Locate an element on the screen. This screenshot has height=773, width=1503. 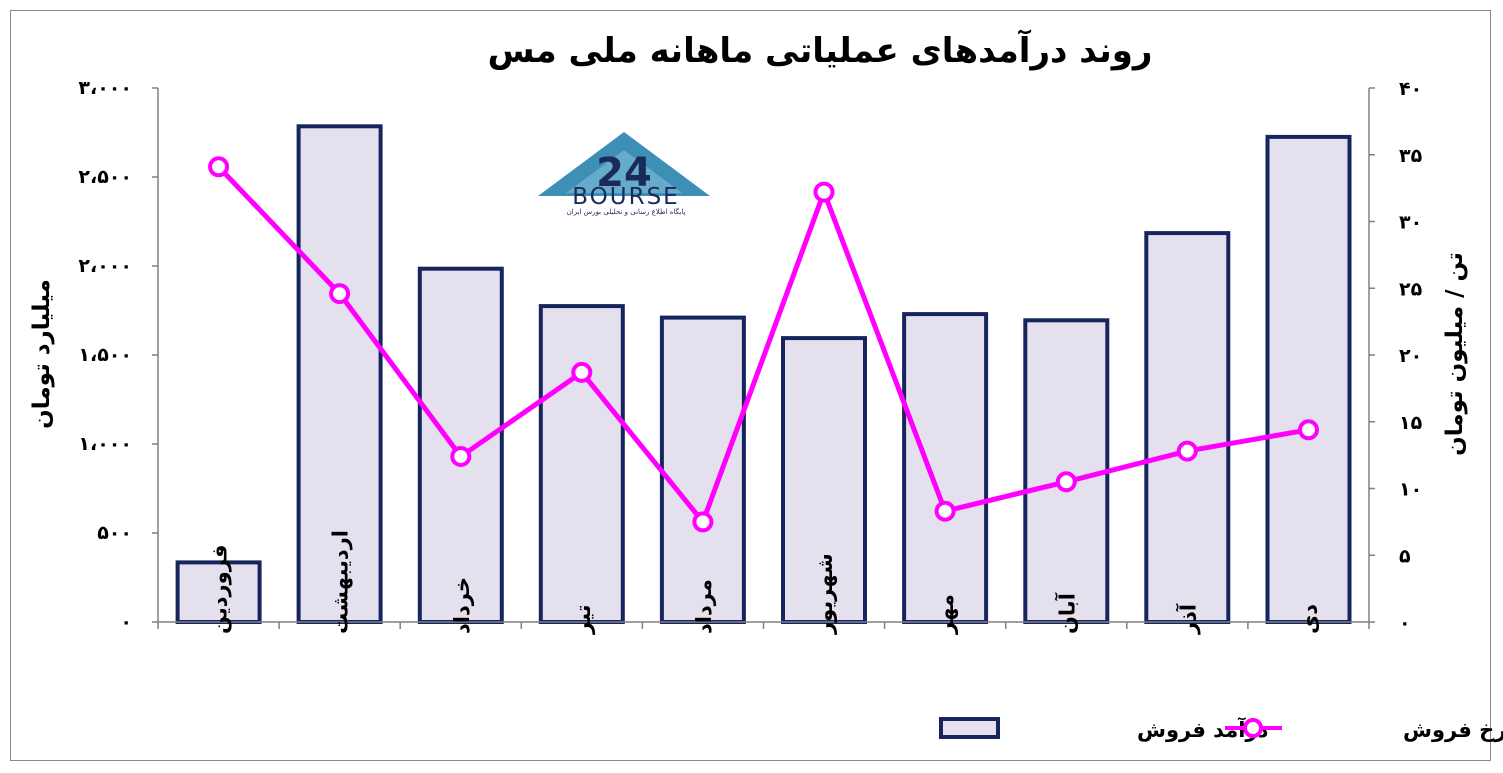
category-label: مهر is located at coordinates (946, 614).